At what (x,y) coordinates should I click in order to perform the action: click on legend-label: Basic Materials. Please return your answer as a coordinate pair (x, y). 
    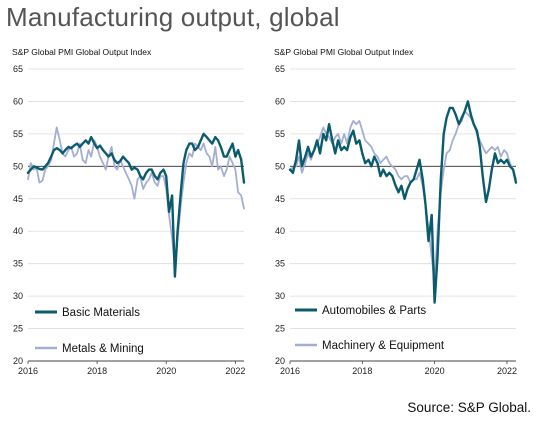
    Looking at the image, I should click on (101, 313).